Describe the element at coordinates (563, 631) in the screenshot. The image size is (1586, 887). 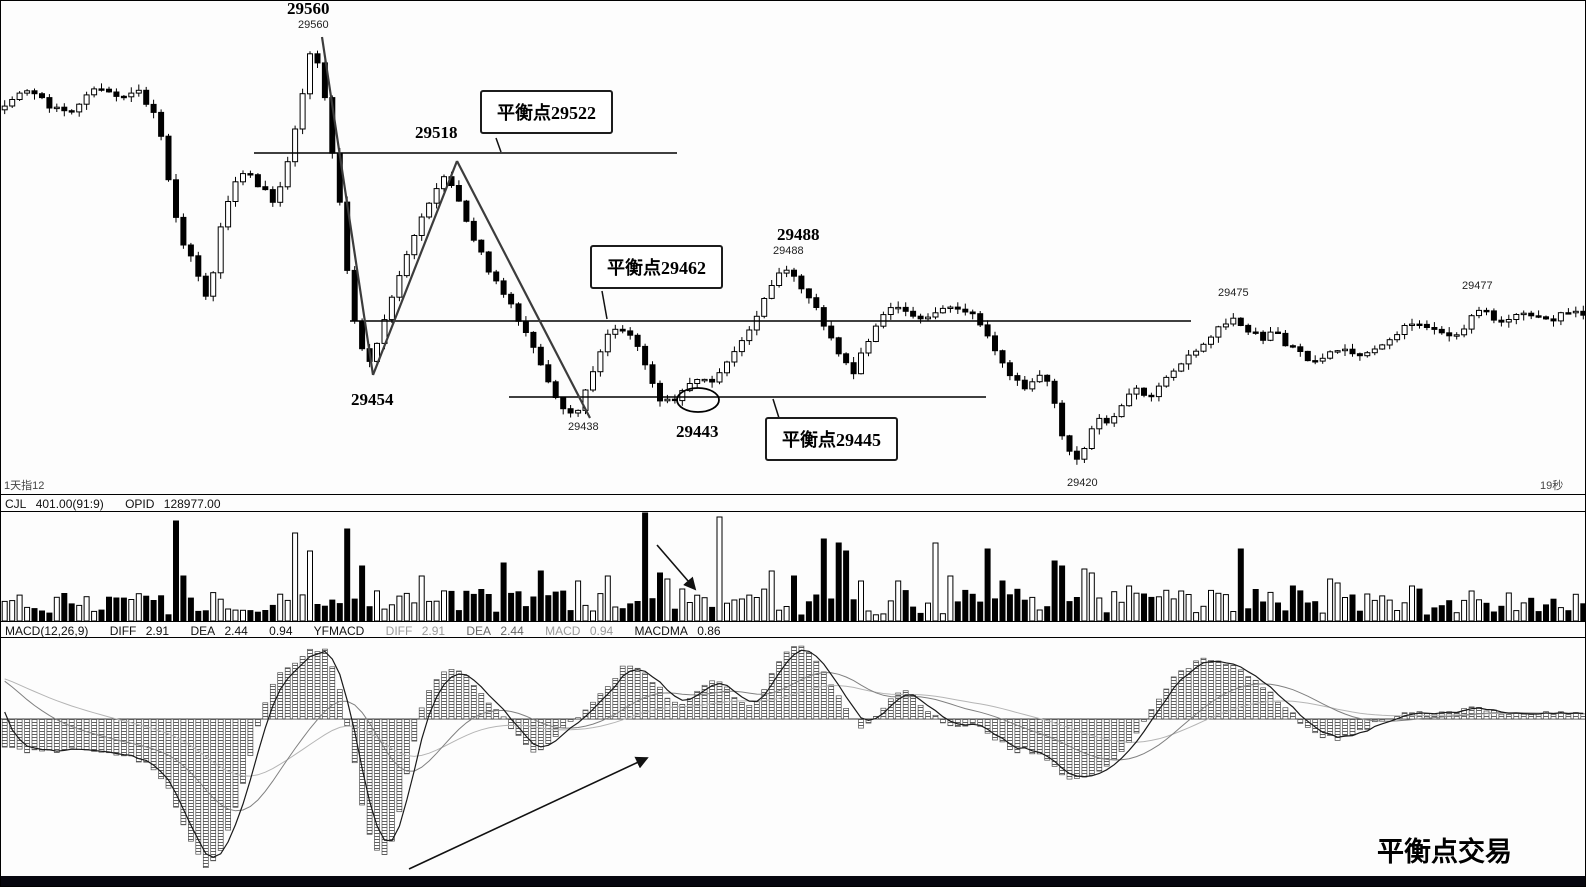
I see `yf-macd-label: MACD` at that location.